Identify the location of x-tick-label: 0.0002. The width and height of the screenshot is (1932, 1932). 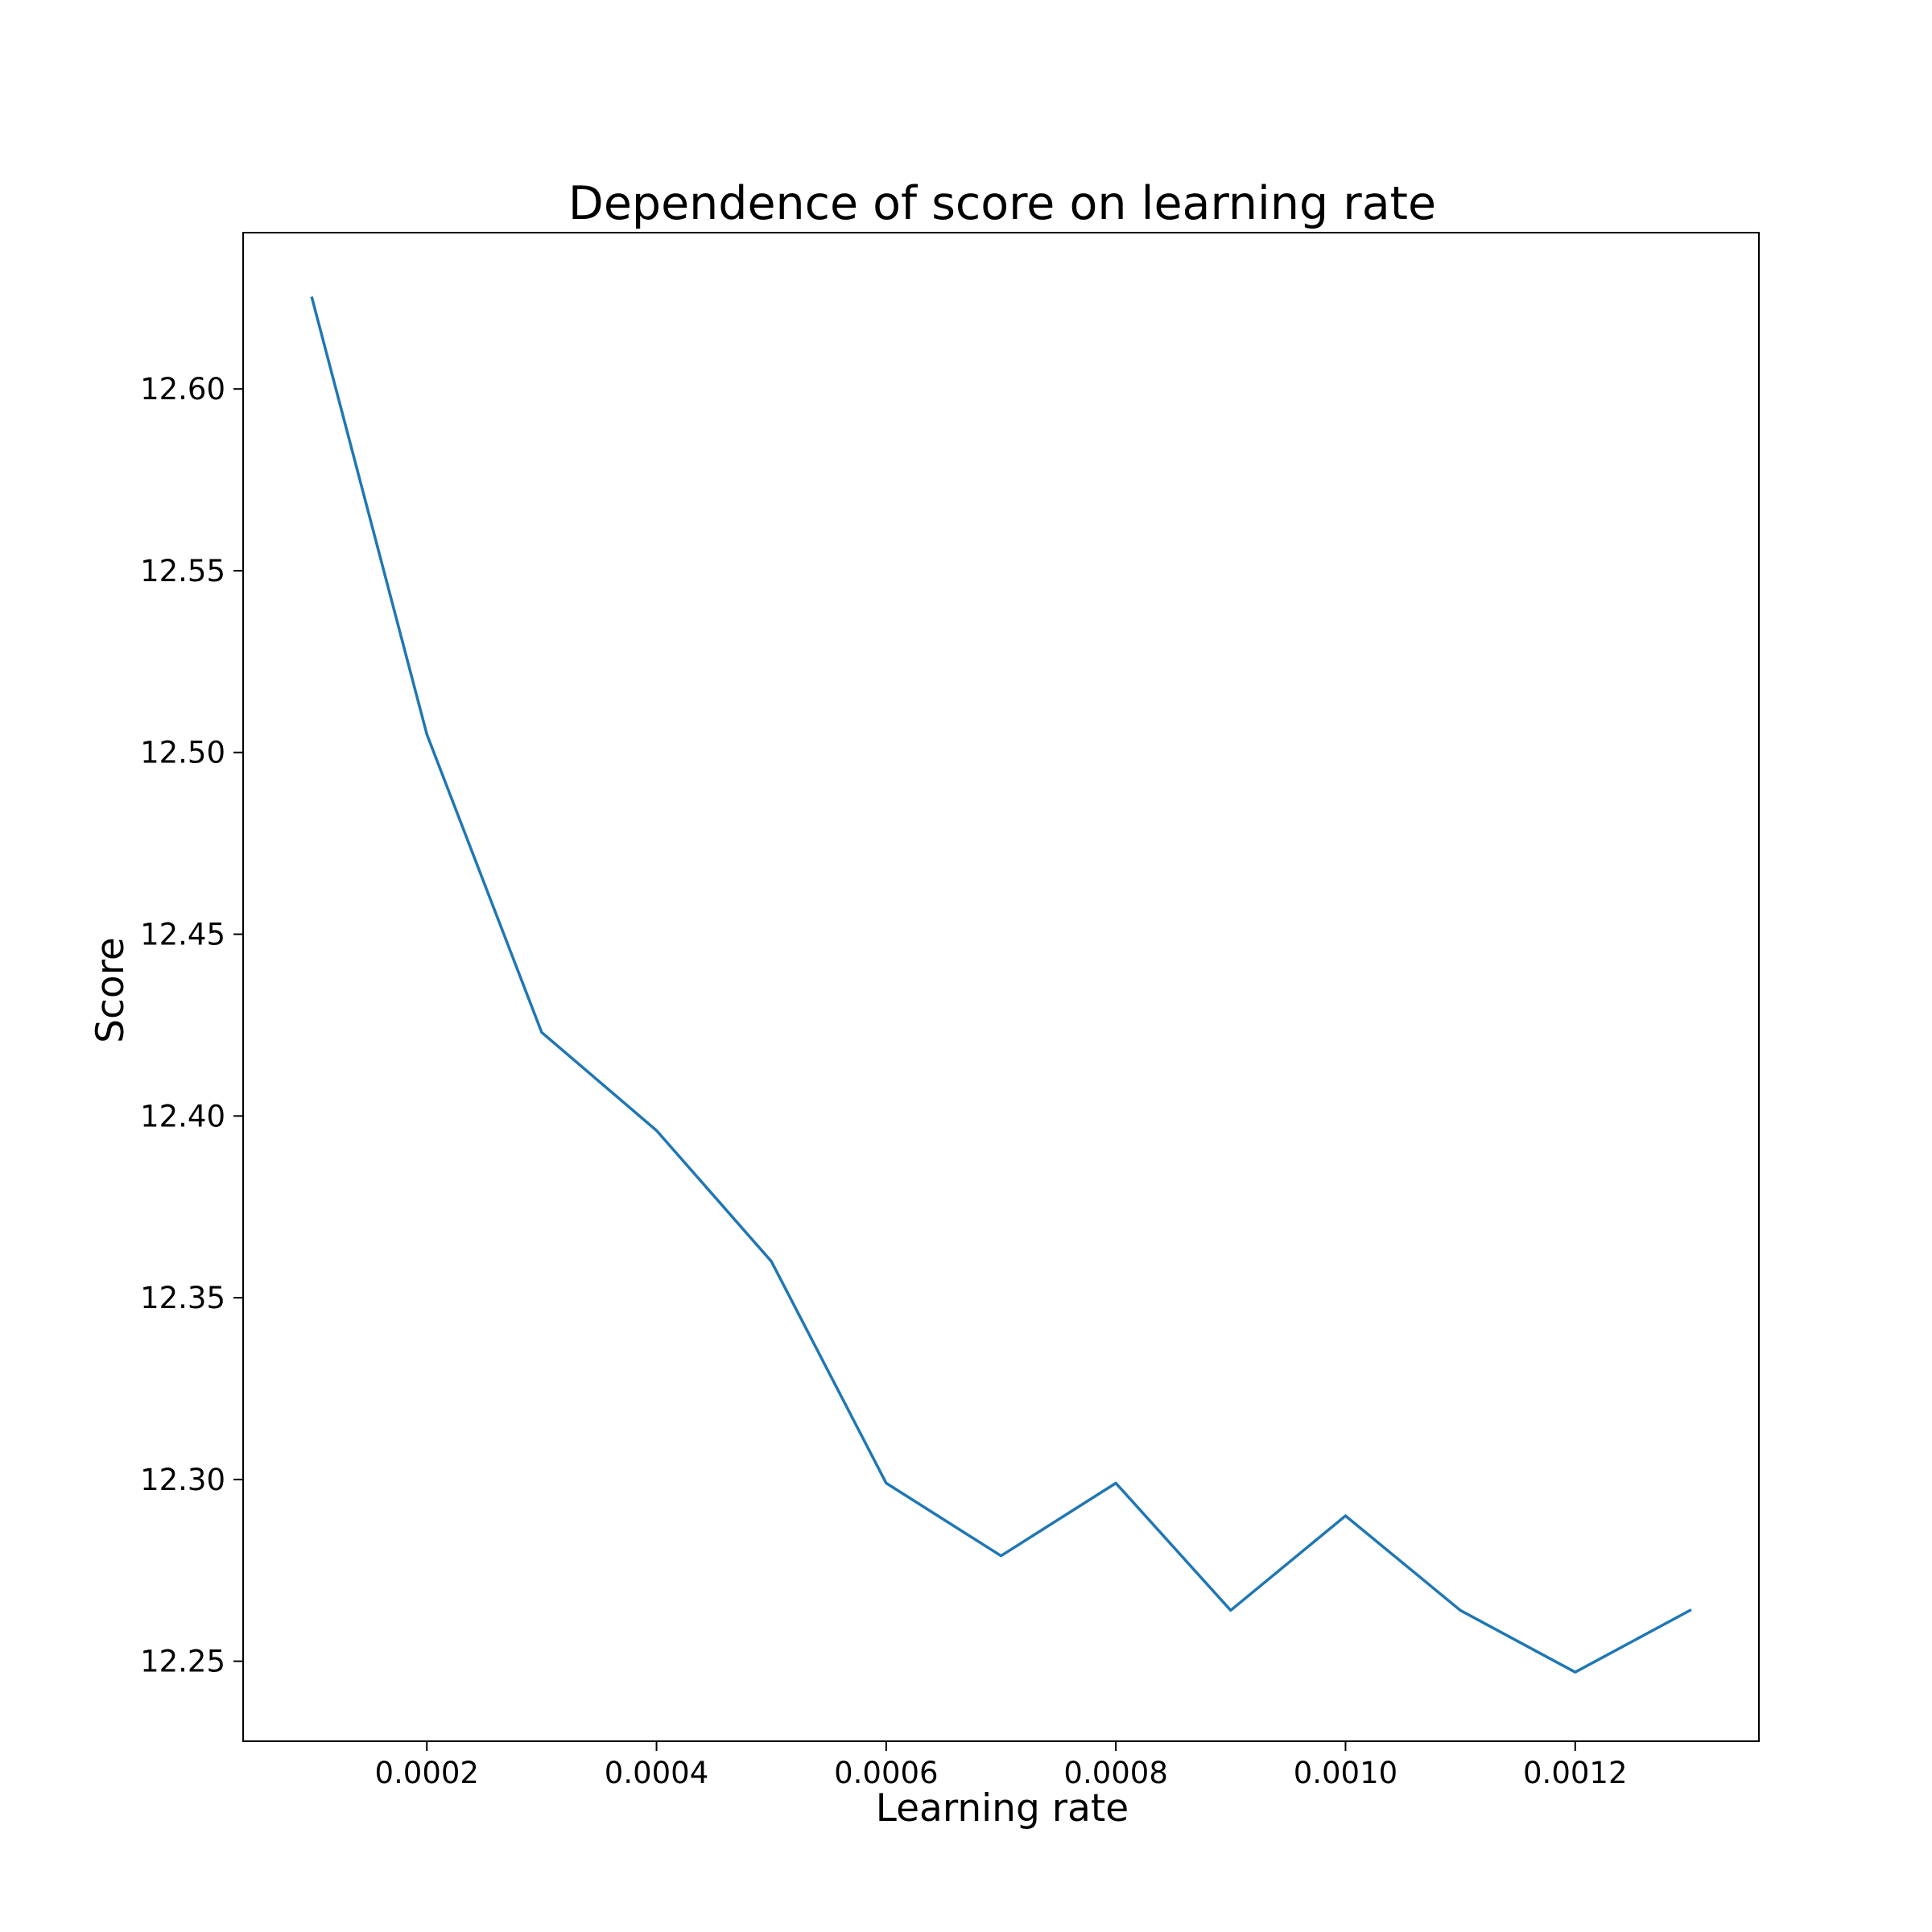
(427, 1773).